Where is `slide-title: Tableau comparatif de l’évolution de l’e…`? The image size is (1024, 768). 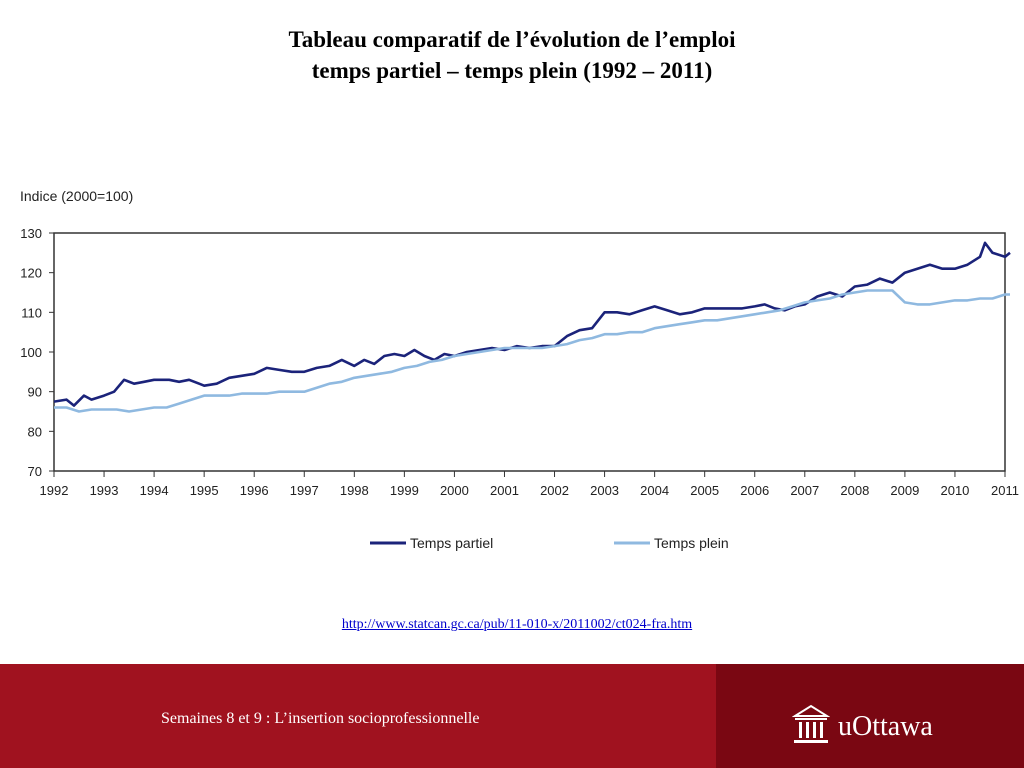 slide-title: Tableau comparatif de l’évolution de l’e… is located at coordinates (512, 55).